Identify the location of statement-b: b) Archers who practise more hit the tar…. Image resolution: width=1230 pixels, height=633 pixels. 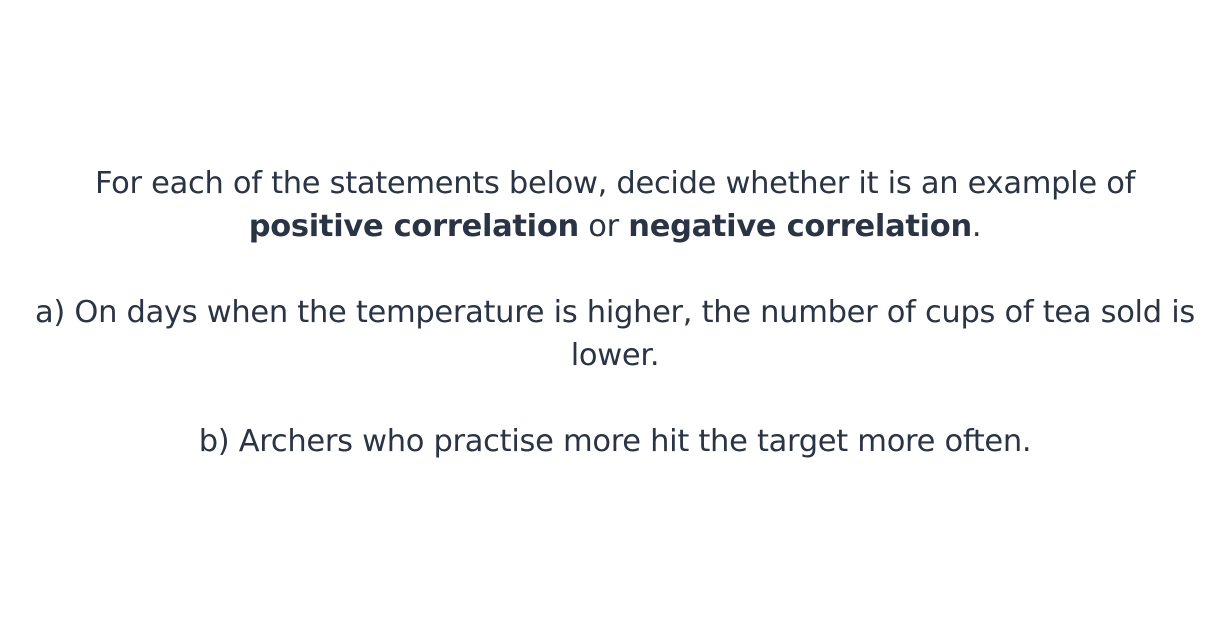
(615, 441).